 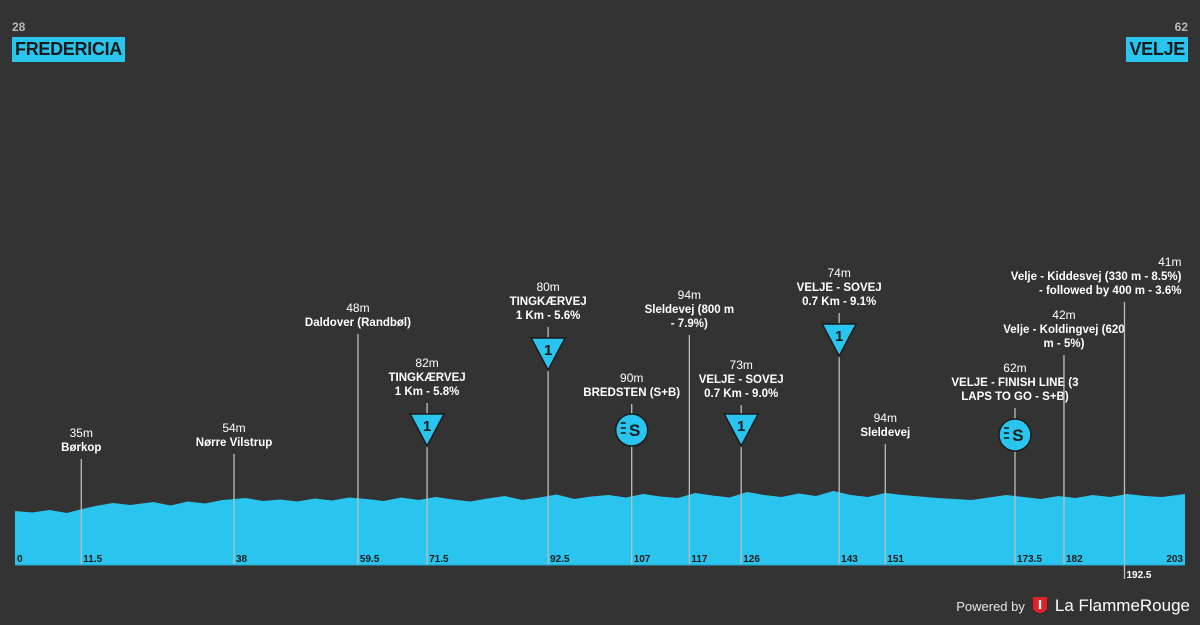 I want to click on marker-name: - 7.9%), so click(x=689, y=324).